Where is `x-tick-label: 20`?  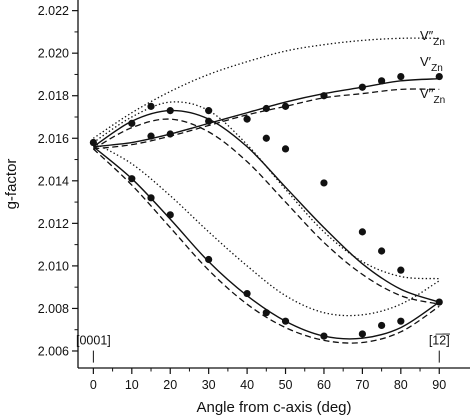
x-tick-label: 20 is located at coordinates (170, 385).